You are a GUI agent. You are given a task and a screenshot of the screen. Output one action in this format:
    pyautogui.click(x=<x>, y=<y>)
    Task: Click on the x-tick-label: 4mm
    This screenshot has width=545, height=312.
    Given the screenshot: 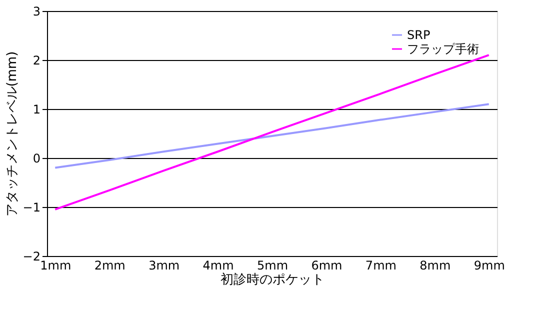 What is the action you would take?
    pyautogui.click(x=218, y=265)
    